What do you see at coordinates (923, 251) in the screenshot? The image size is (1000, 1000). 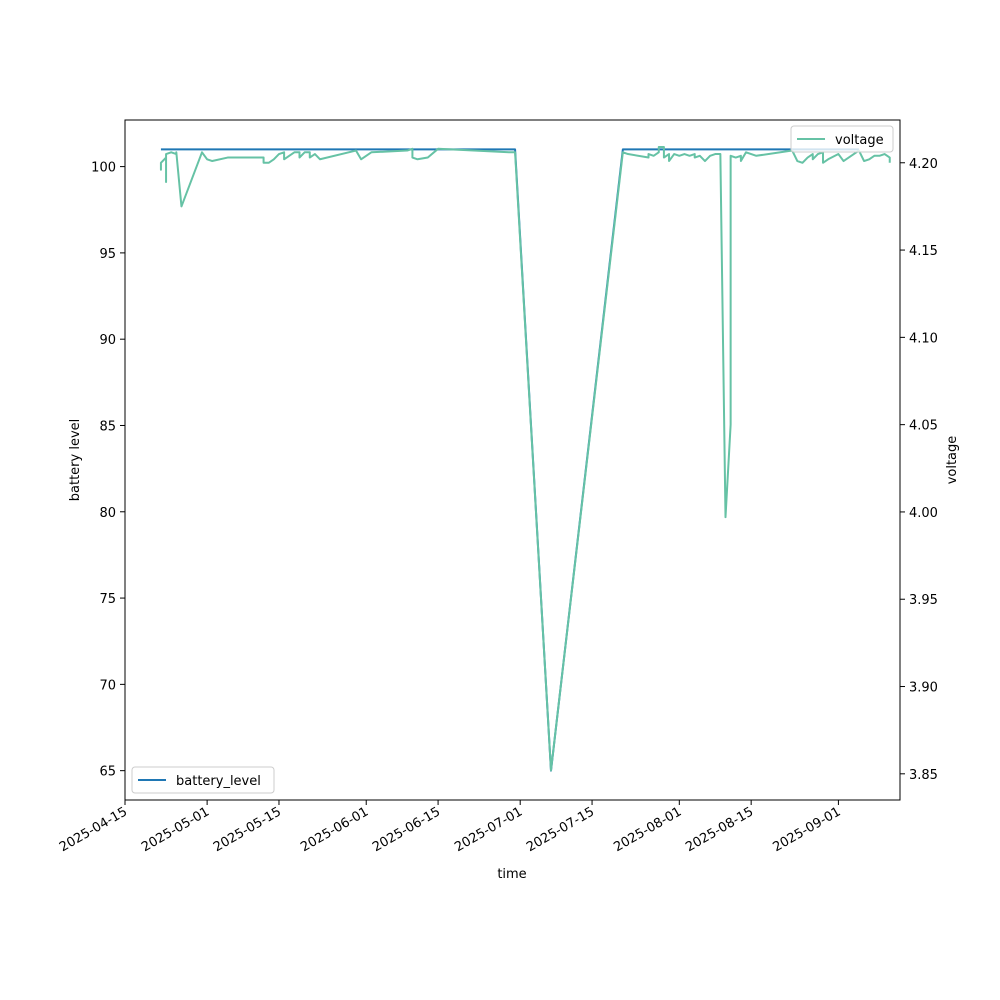 I see `y2-tick-label: 4.15` at bounding box center [923, 251].